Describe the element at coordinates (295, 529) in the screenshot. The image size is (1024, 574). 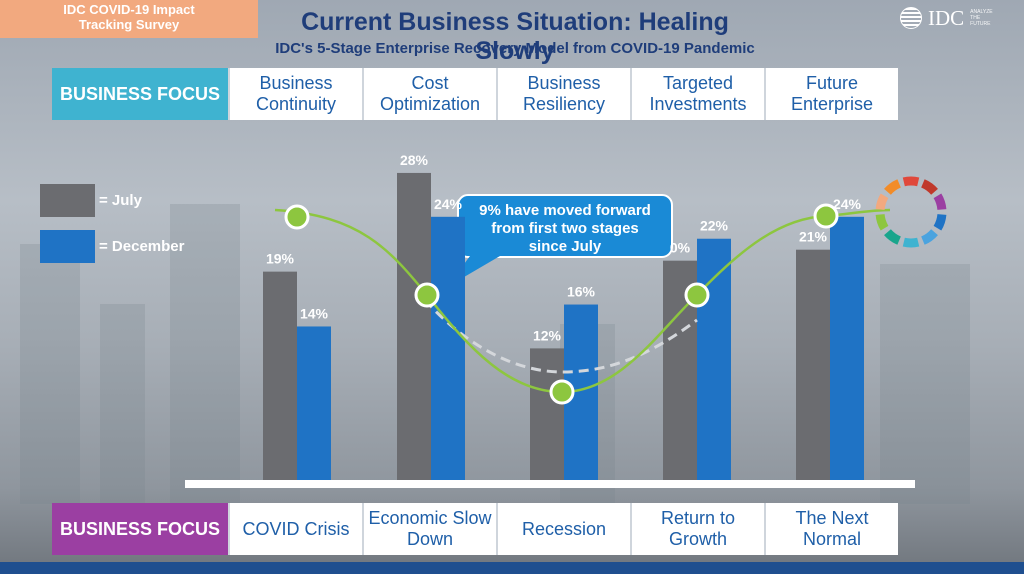
I see `bottom-focus-cell: COVID Crisis` at that location.